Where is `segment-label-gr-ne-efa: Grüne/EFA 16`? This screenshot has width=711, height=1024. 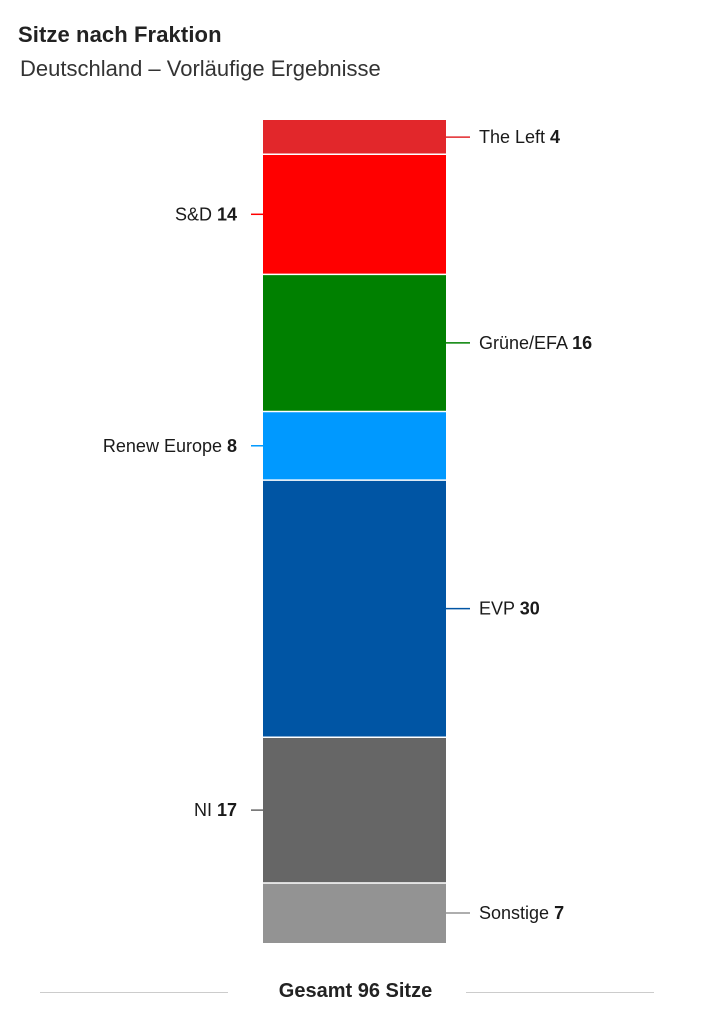 segment-label-gr-ne-efa: Grüne/EFA 16 is located at coordinates (535, 343).